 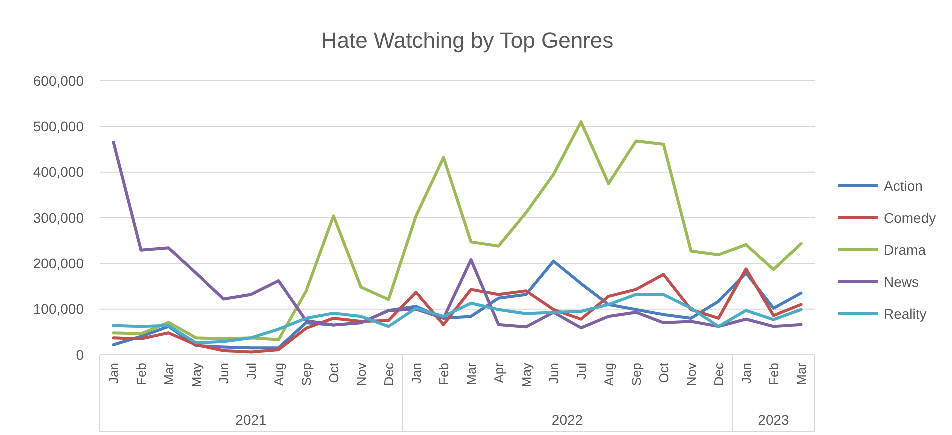 I want to click on text: 2022, so click(x=568, y=420).